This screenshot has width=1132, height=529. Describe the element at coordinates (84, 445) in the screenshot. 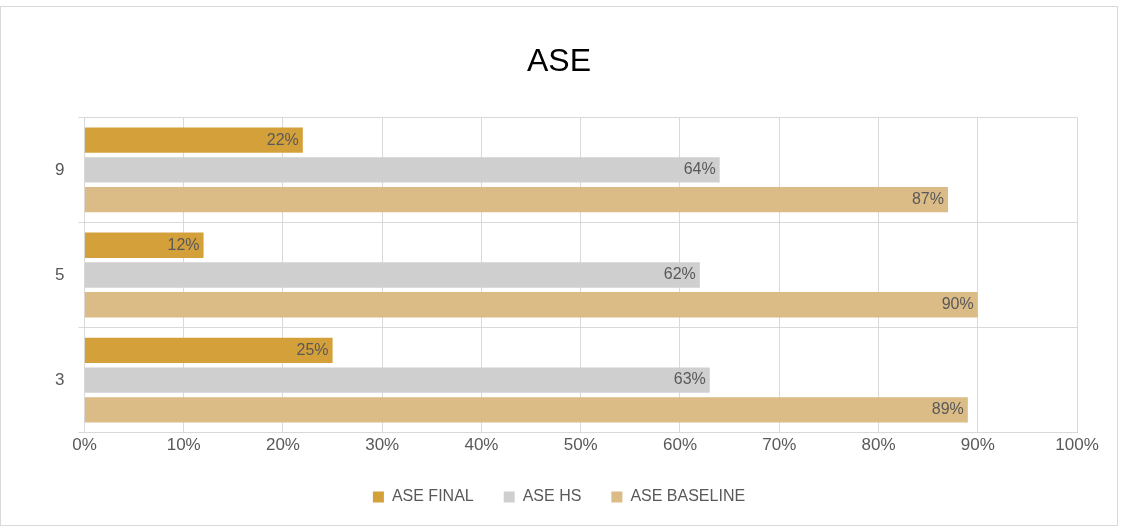

I see `x-tick-label: 0%` at that location.